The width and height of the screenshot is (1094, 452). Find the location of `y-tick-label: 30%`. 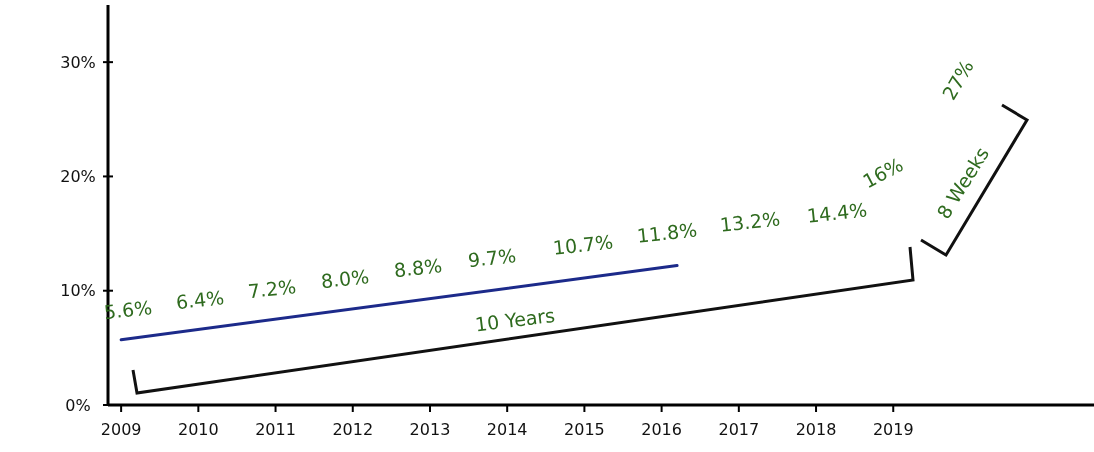

y-tick-label: 30% is located at coordinates (78, 62).